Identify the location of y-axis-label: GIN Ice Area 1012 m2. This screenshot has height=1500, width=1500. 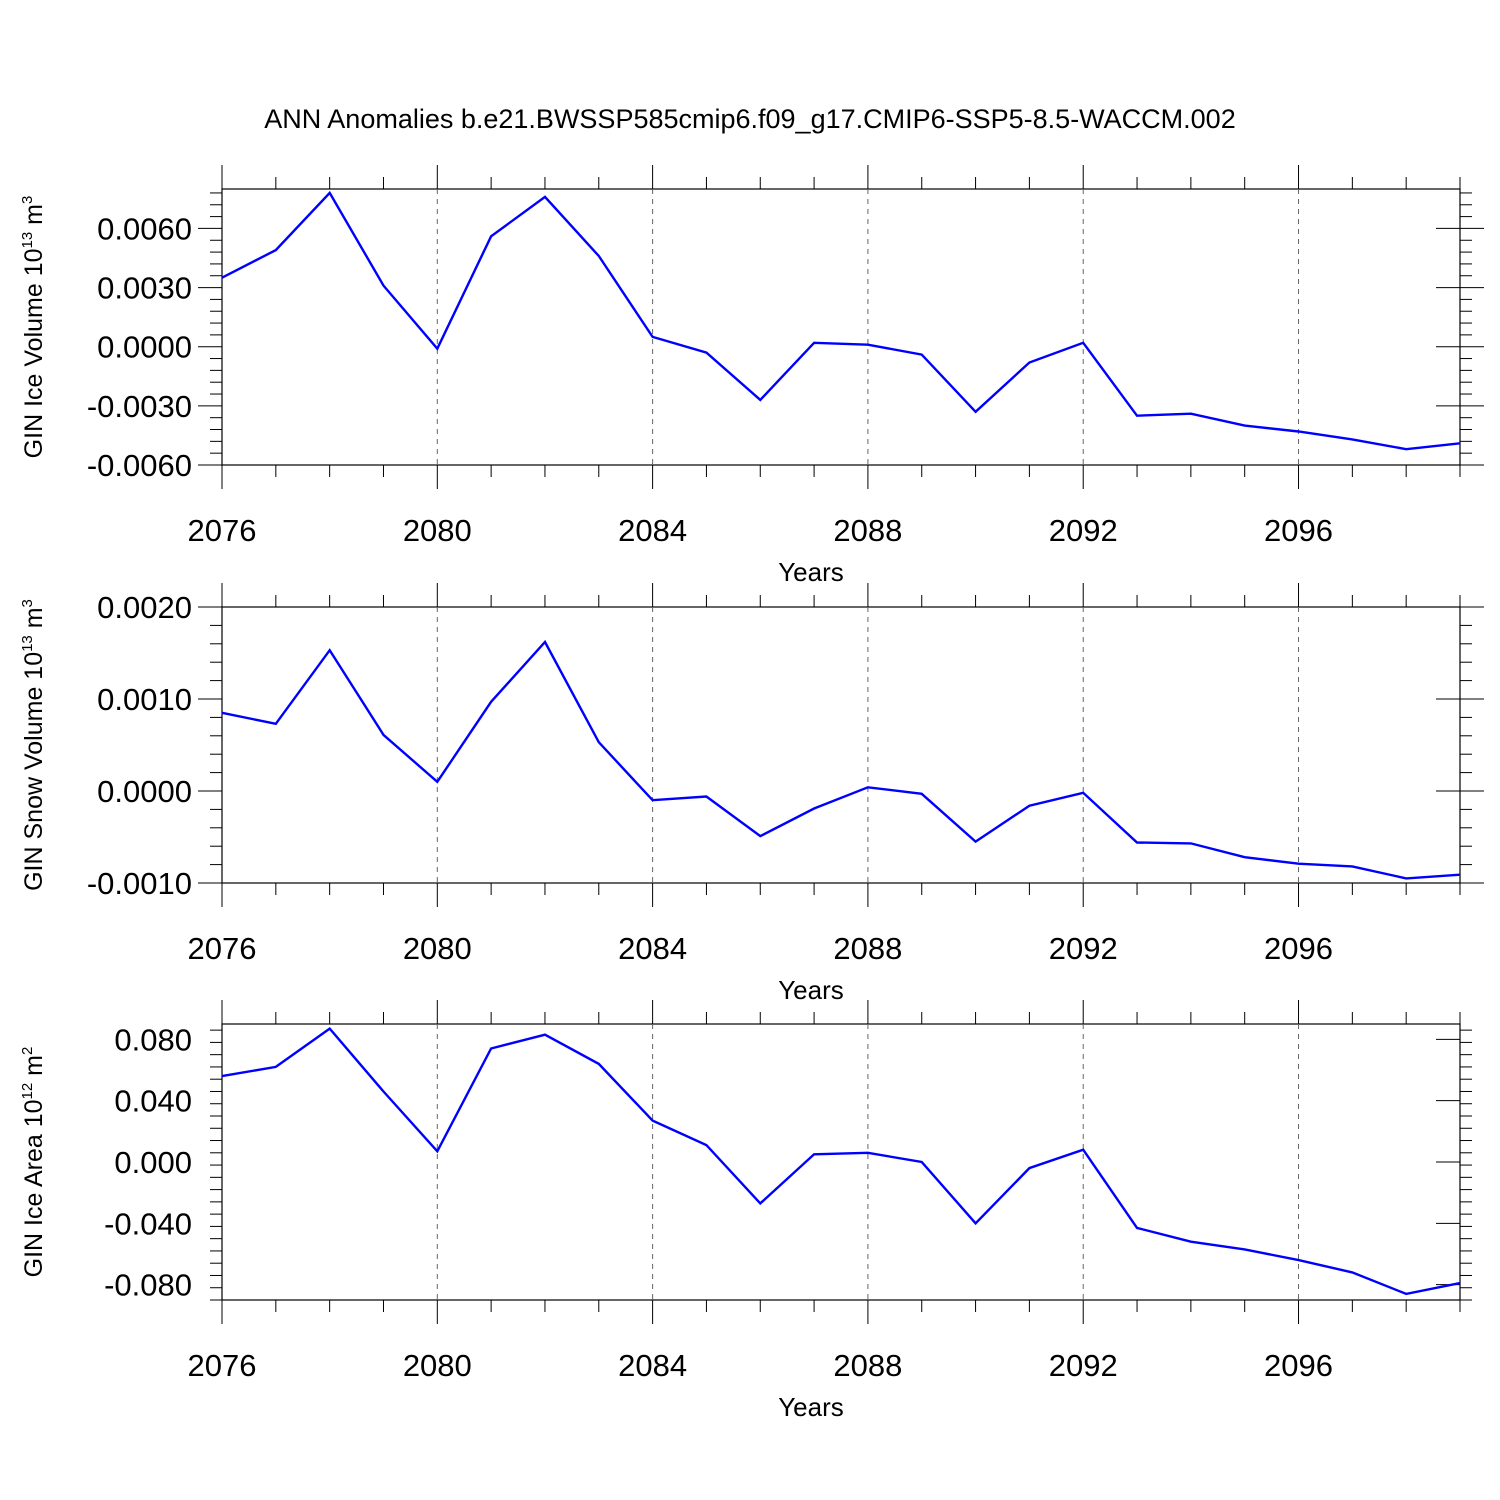
(33, 1162).